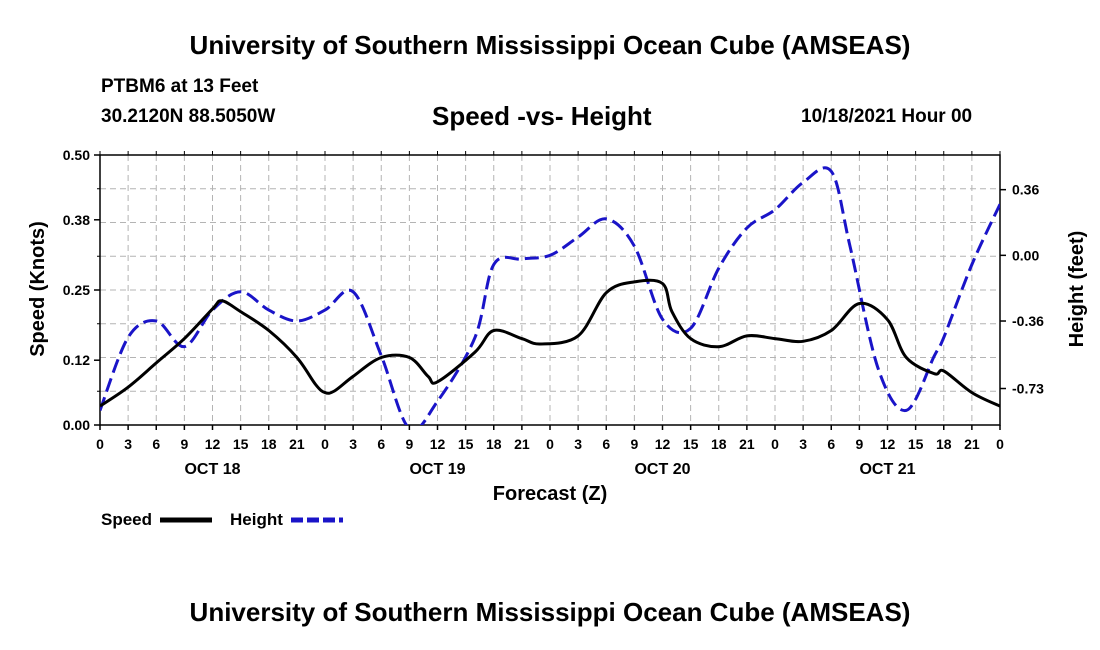 This screenshot has height=650, width=1100. What do you see at coordinates (38, 289) in the screenshot?
I see `y-axis-label: Speed (Knots)` at bounding box center [38, 289].